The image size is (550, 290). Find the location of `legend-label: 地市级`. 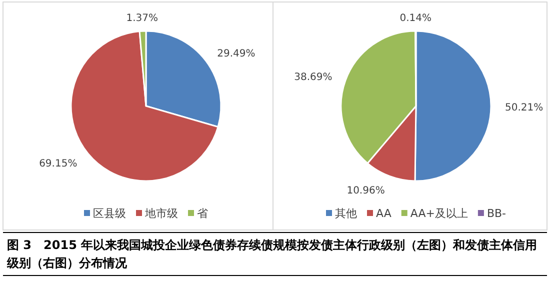

legend-label: 地市级 is located at coordinates (161, 213).